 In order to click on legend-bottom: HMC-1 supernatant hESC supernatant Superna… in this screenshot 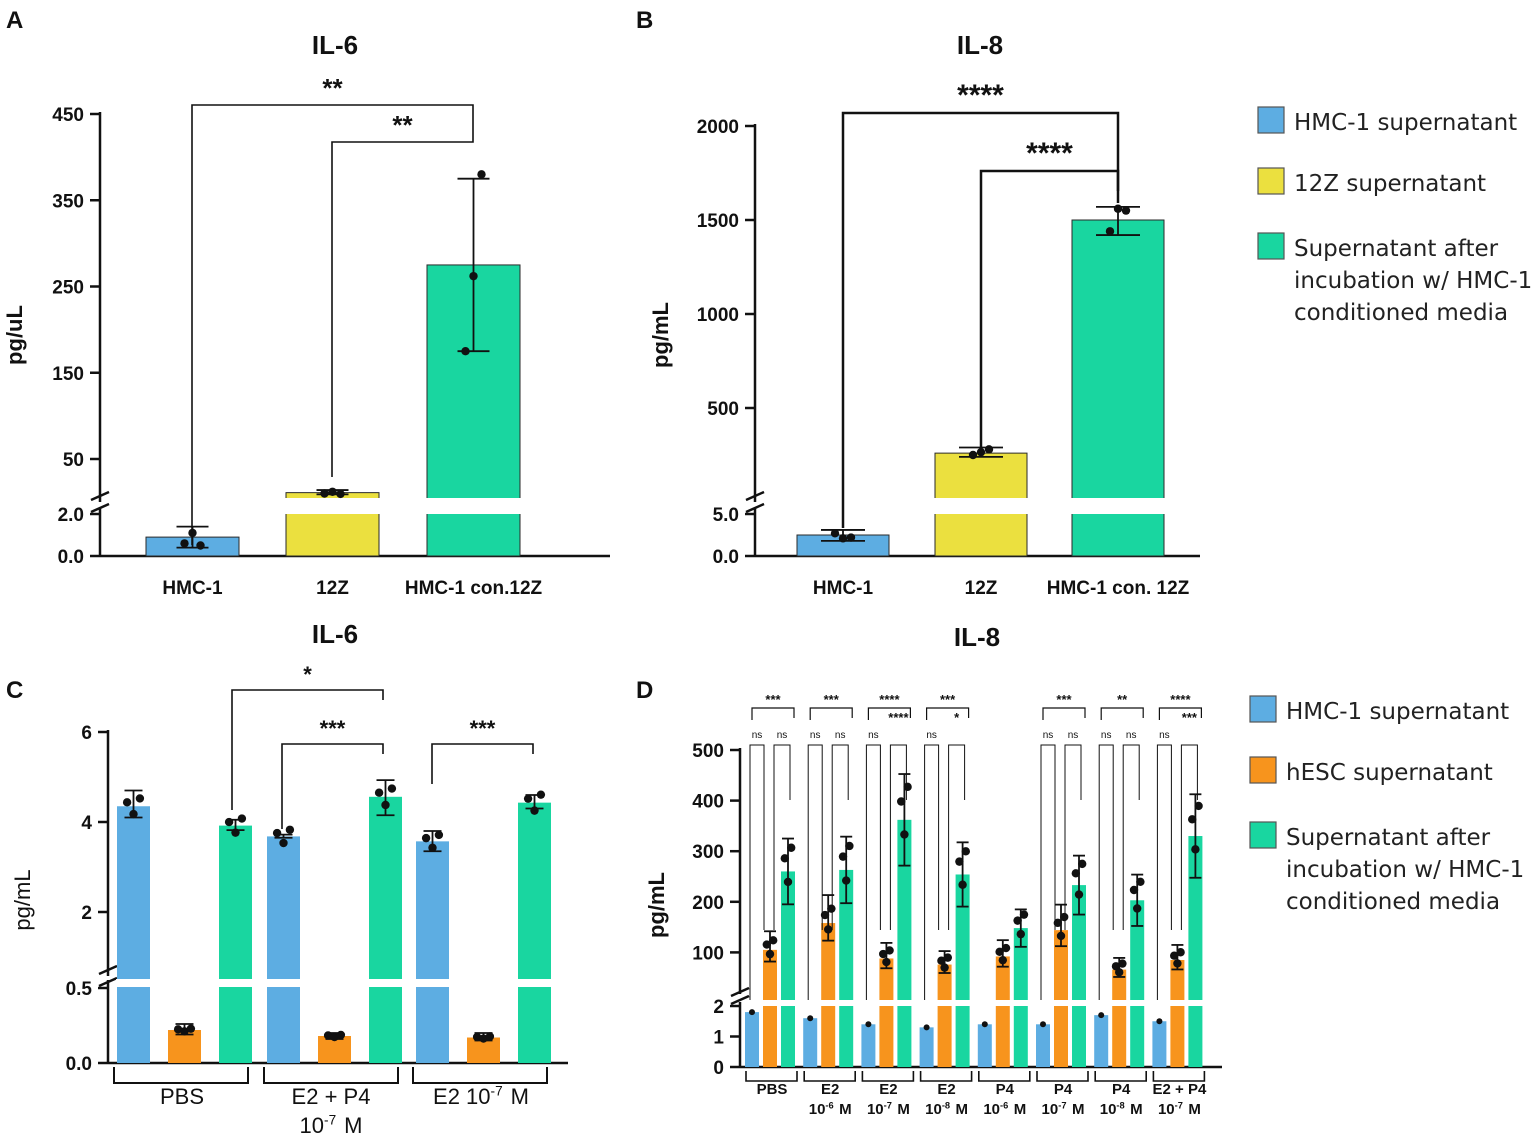, I will do `click(1386, 805)`.